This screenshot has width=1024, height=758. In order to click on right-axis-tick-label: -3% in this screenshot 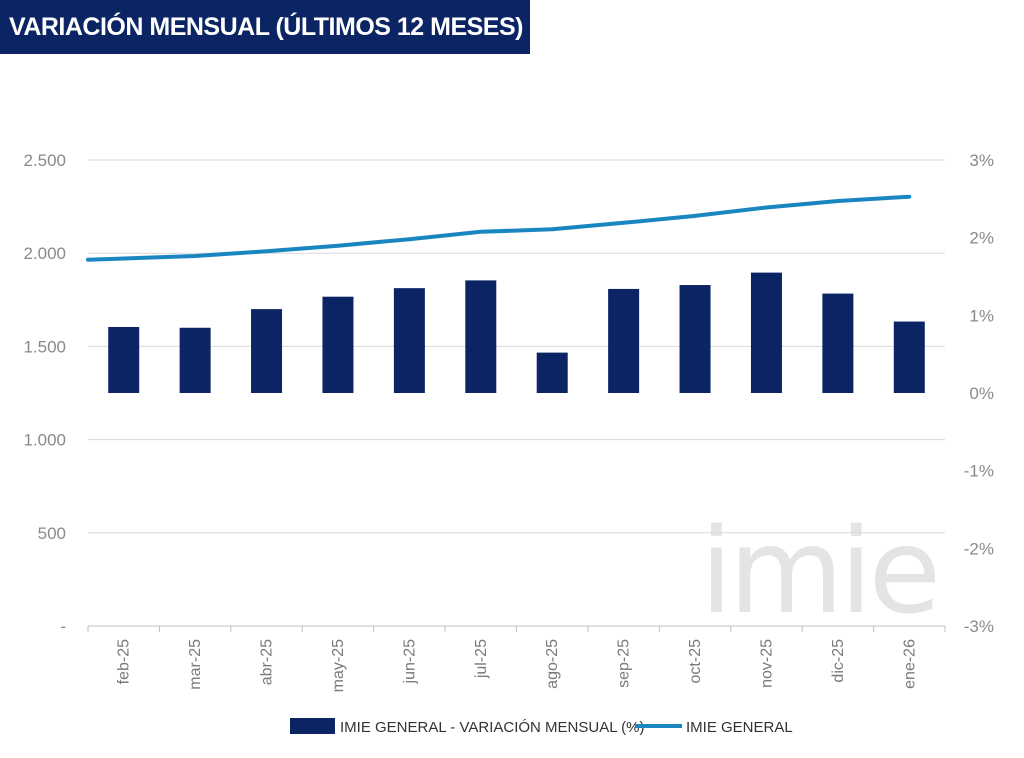, I will do `click(979, 626)`.